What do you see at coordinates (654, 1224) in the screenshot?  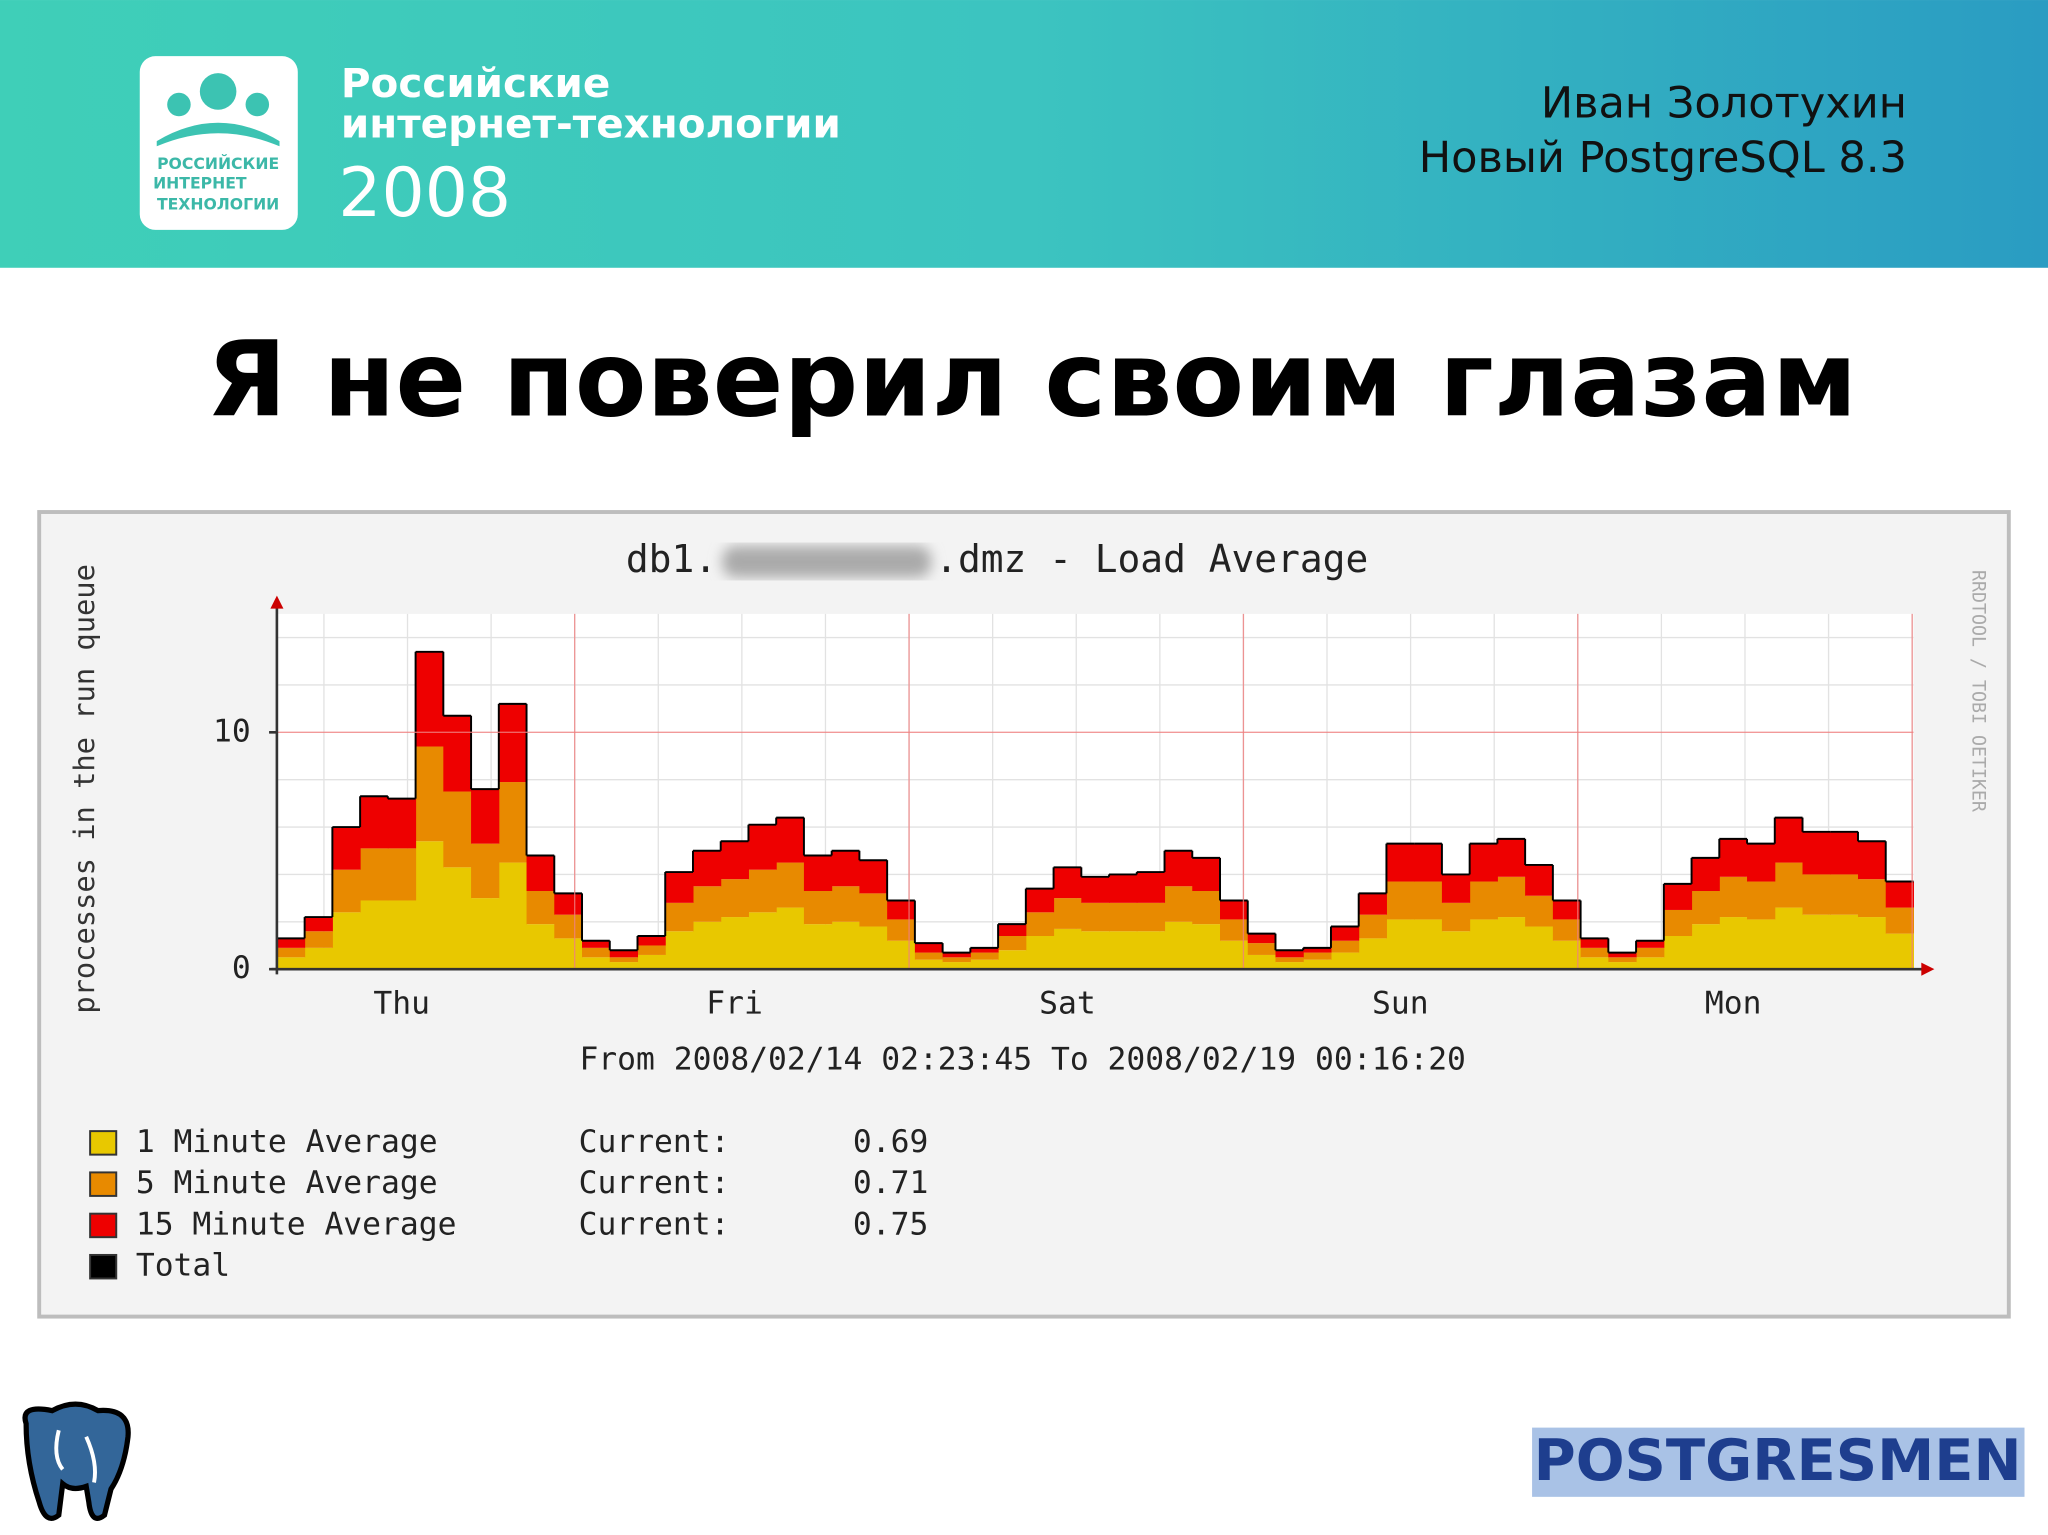 I see `legend-current-label: Current:` at bounding box center [654, 1224].